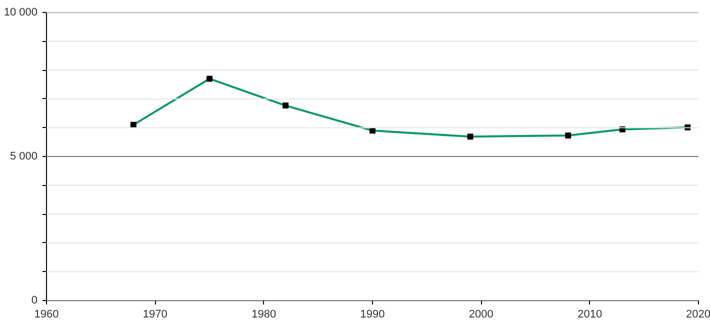 The width and height of the screenshot is (710, 320). I want to click on x-tick-label: 2000, so click(481, 314).